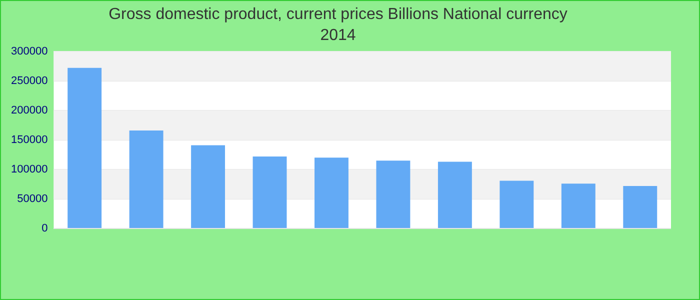 Image resolution: width=700 pixels, height=300 pixels. I want to click on y-tick-label: 250000, so click(29, 80).